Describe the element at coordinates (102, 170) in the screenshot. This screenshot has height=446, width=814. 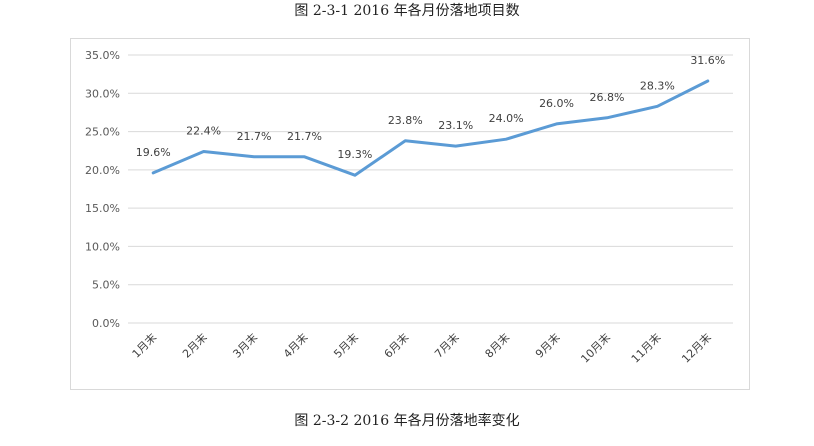
I see `y-tick-label: 20.0%` at that location.